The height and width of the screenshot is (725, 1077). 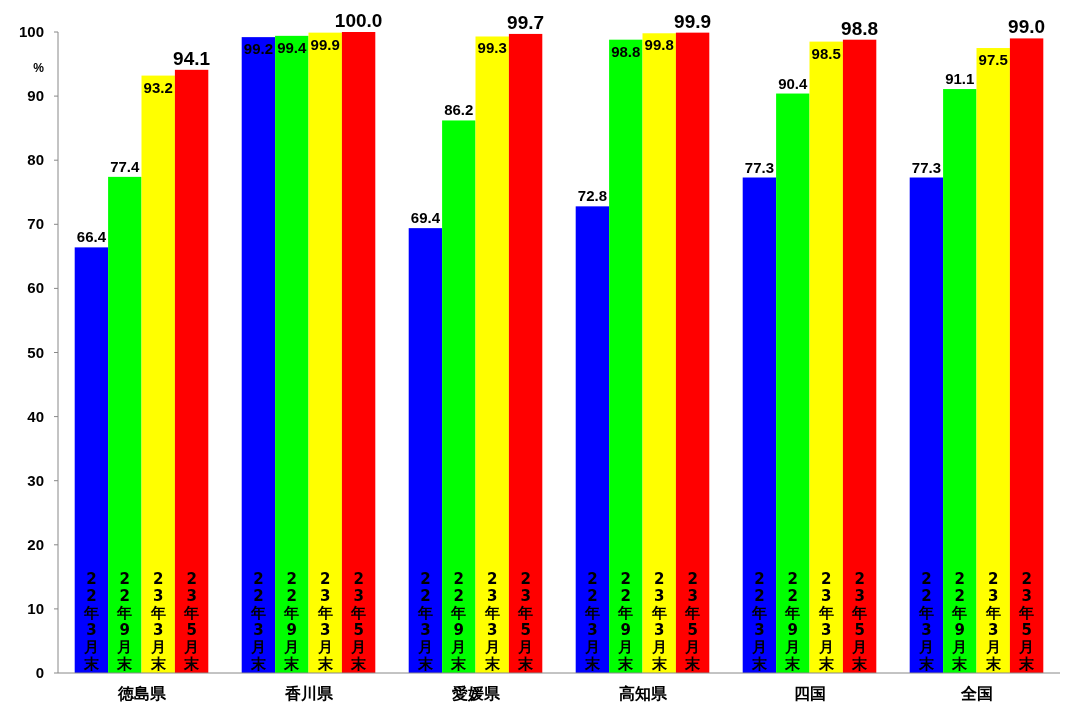 What do you see at coordinates (31, 31) in the screenshot?
I see `y-tick-label: 100` at bounding box center [31, 31].